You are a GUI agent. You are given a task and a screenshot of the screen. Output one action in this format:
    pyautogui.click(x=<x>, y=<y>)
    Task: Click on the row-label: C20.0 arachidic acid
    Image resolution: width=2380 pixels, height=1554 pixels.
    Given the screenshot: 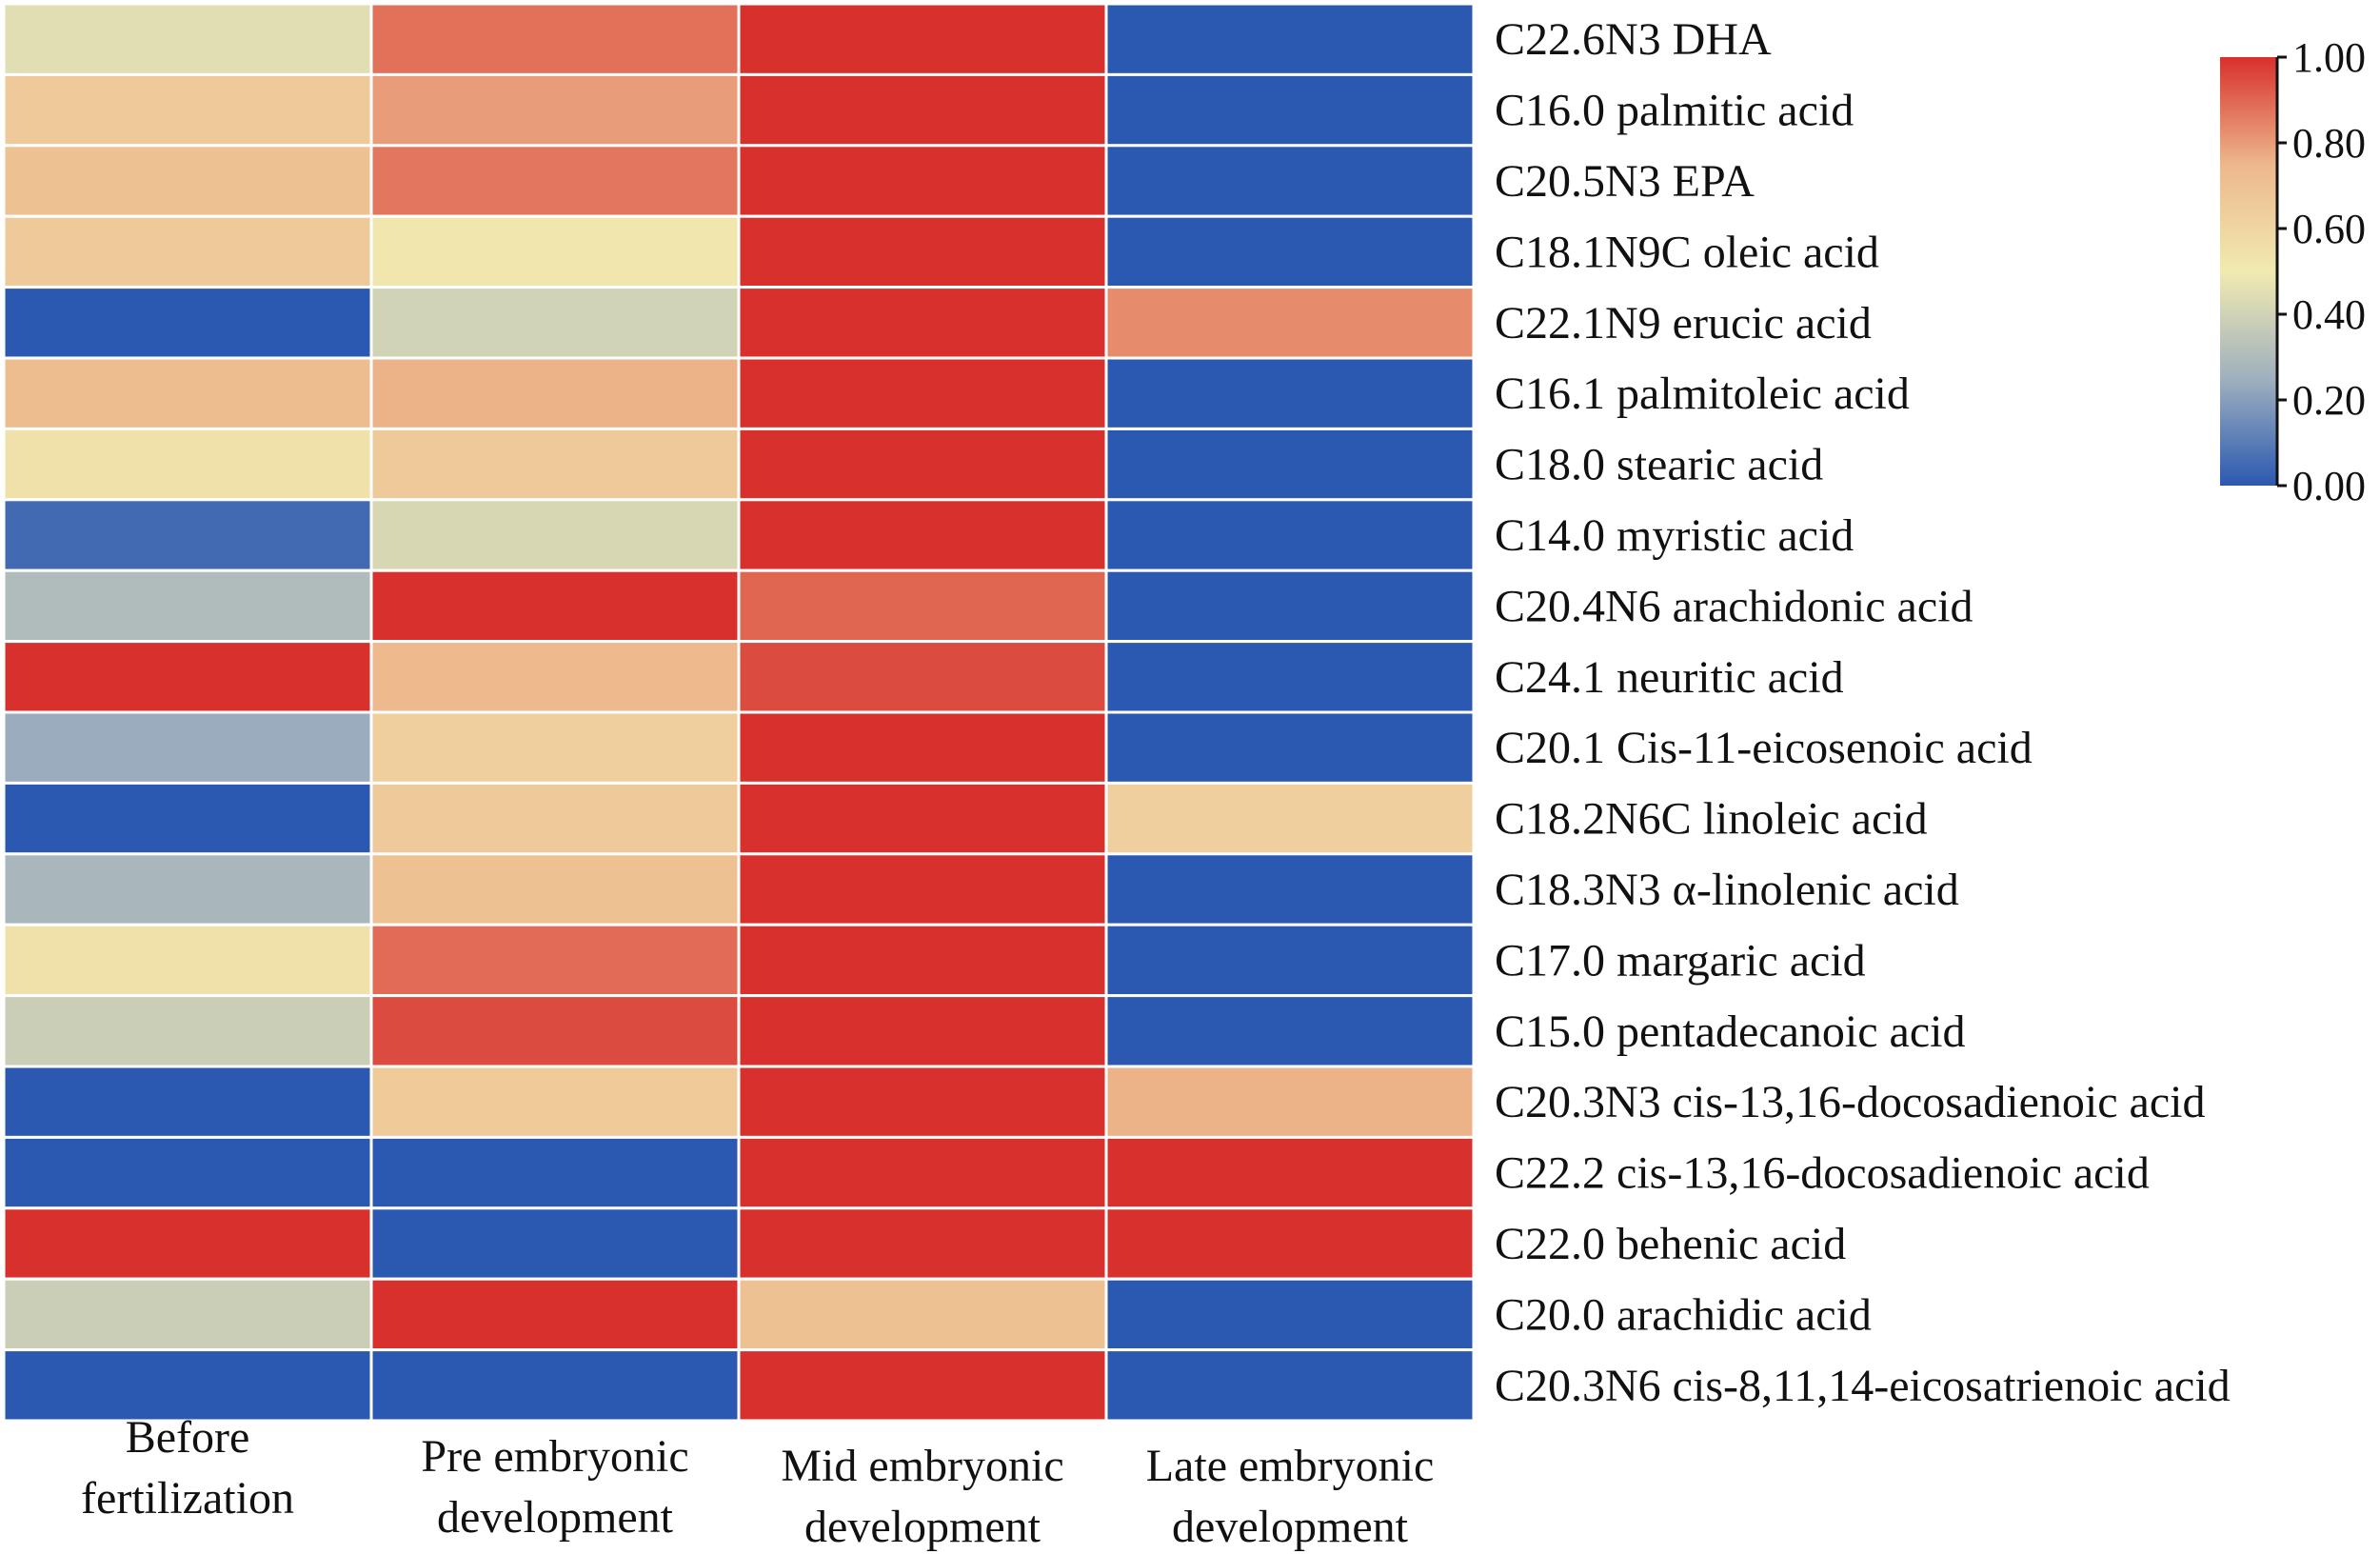 What is the action you would take?
    pyautogui.click(x=1683, y=1314)
    